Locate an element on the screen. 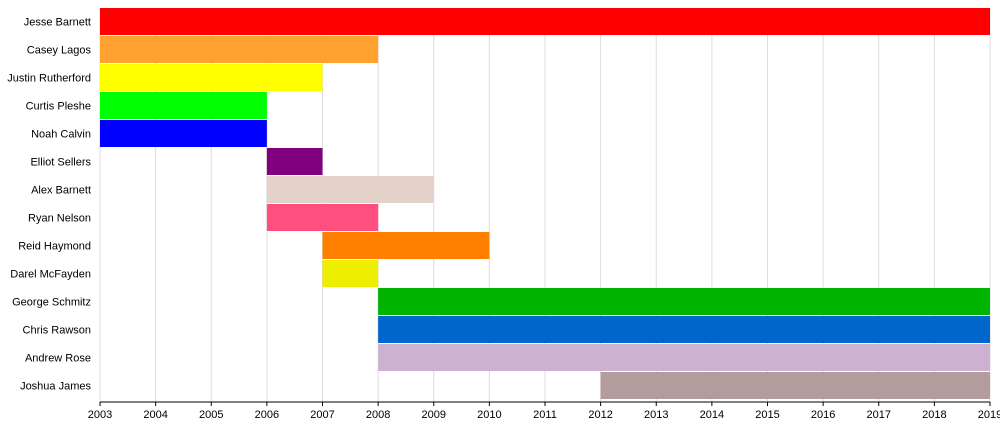 This screenshot has width=1000, height=430. bar-justin-rutherford is located at coordinates (211, 77).